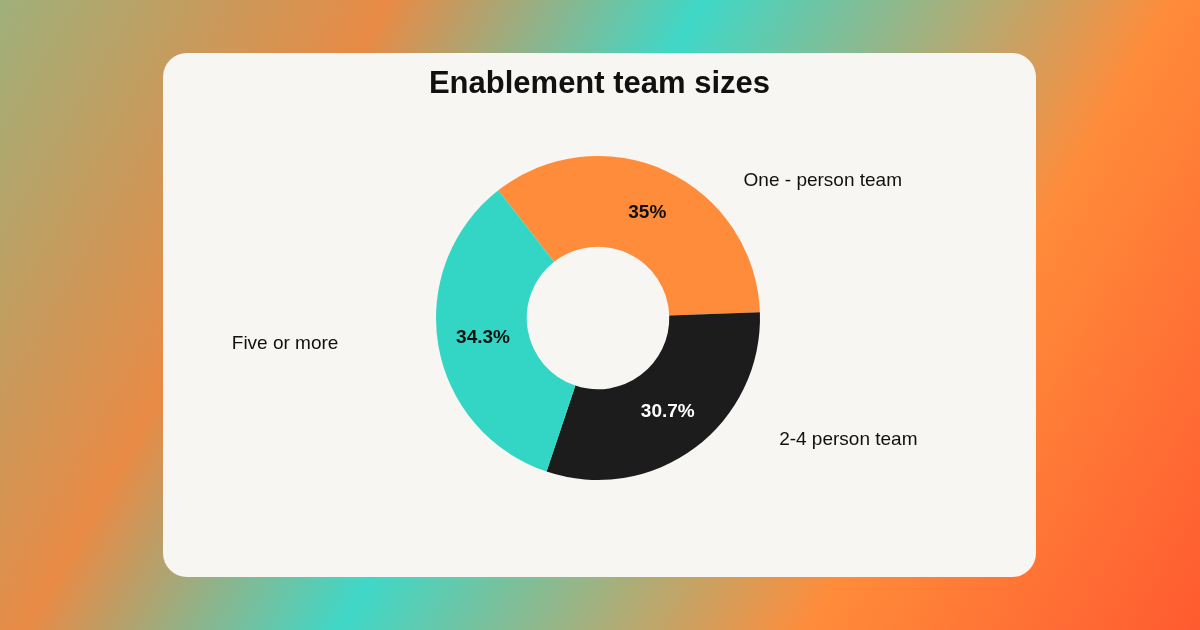  Describe the element at coordinates (848, 438) in the screenshot. I see `slice-label: 2-4 person team` at that location.